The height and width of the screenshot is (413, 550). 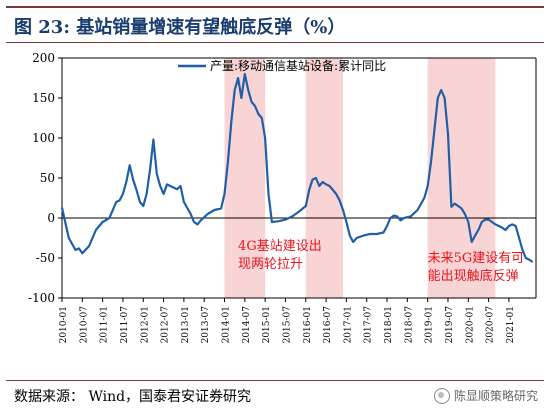 I want to click on chart-title: 图 23: 基站销量增速有望触底反弹（%）, so click(x=180, y=27).